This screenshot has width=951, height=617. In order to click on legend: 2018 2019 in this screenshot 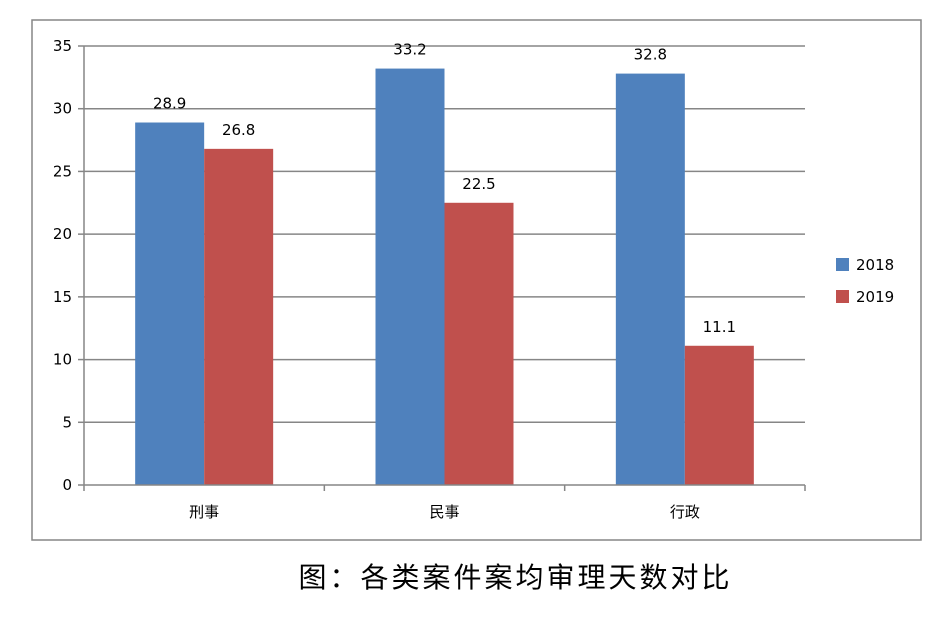, I will do `click(865, 281)`.